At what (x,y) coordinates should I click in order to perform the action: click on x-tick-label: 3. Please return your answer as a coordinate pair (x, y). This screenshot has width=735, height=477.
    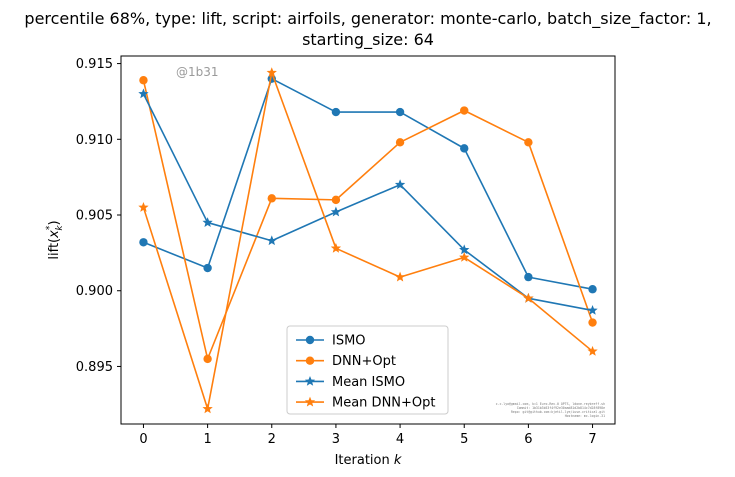
    Looking at the image, I should click on (336, 439).